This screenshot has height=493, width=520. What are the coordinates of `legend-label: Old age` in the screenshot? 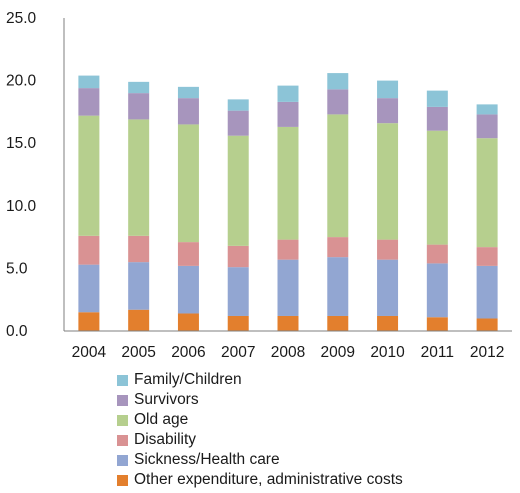 It's located at (161, 419).